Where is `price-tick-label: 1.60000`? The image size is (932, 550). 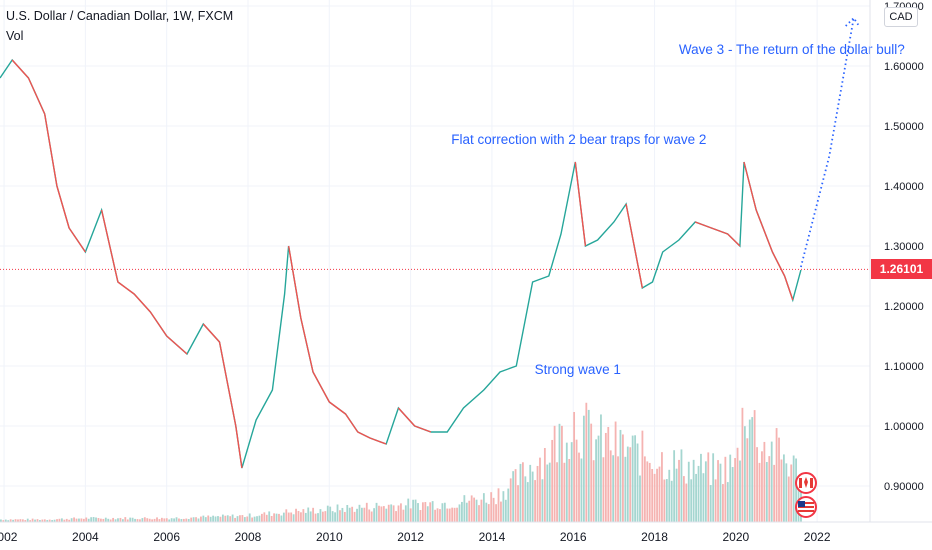
price-tick-label: 1.60000 is located at coordinates (904, 67).